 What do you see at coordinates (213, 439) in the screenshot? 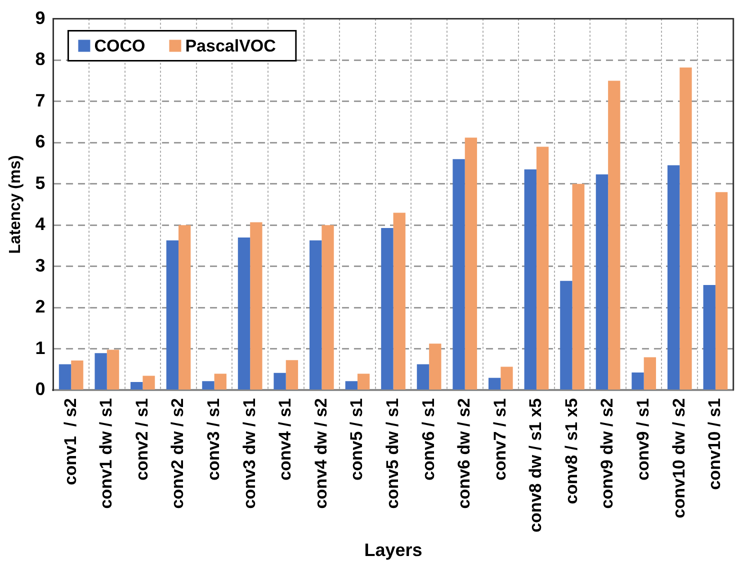
I see `x-tick-label: conv3 / s1` at bounding box center [213, 439].